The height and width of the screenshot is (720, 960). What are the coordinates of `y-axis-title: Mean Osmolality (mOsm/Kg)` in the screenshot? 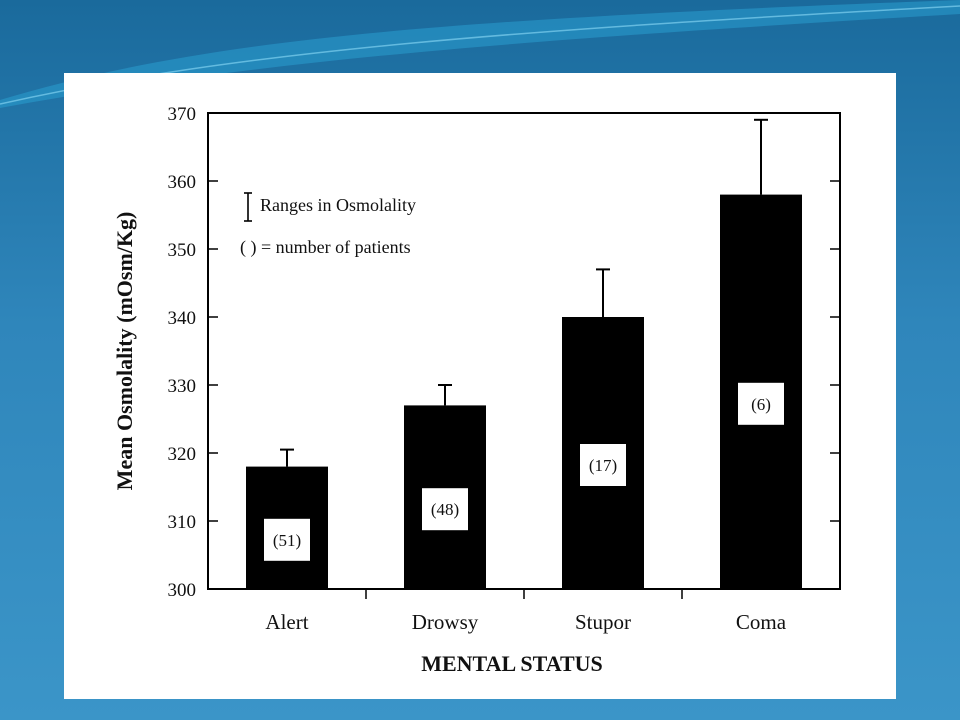 It's located at (124, 351).